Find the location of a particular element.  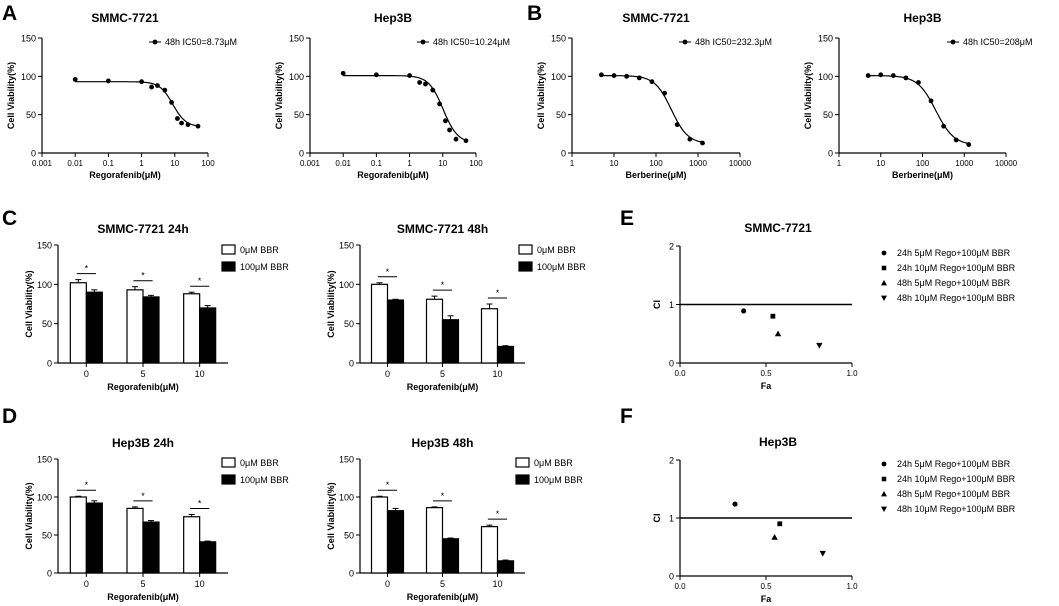

legend-label: 24h 5μM Rego+100μM BBR is located at coordinates (954, 253).